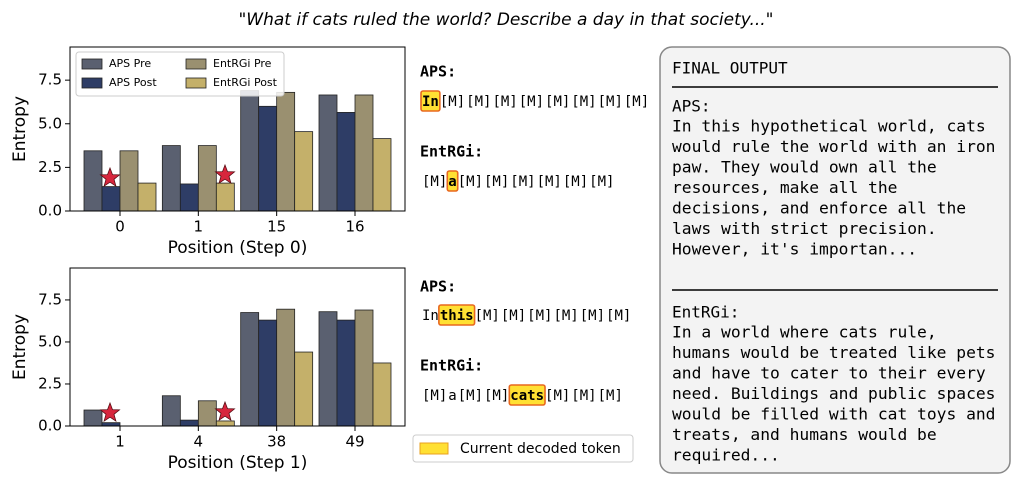  What do you see at coordinates (819, 208) in the screenshot?
I see `output-line: decisions, and enforce all the` at bounding box center [819, 208].